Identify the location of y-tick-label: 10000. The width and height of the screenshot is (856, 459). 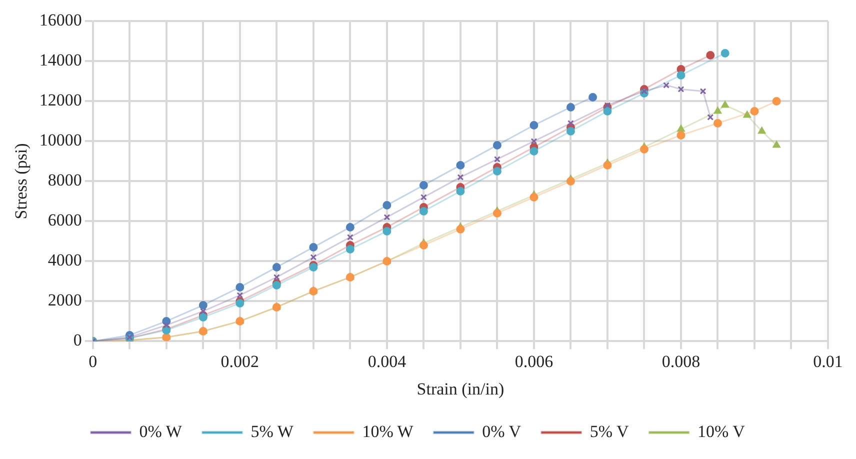
(60, 140).